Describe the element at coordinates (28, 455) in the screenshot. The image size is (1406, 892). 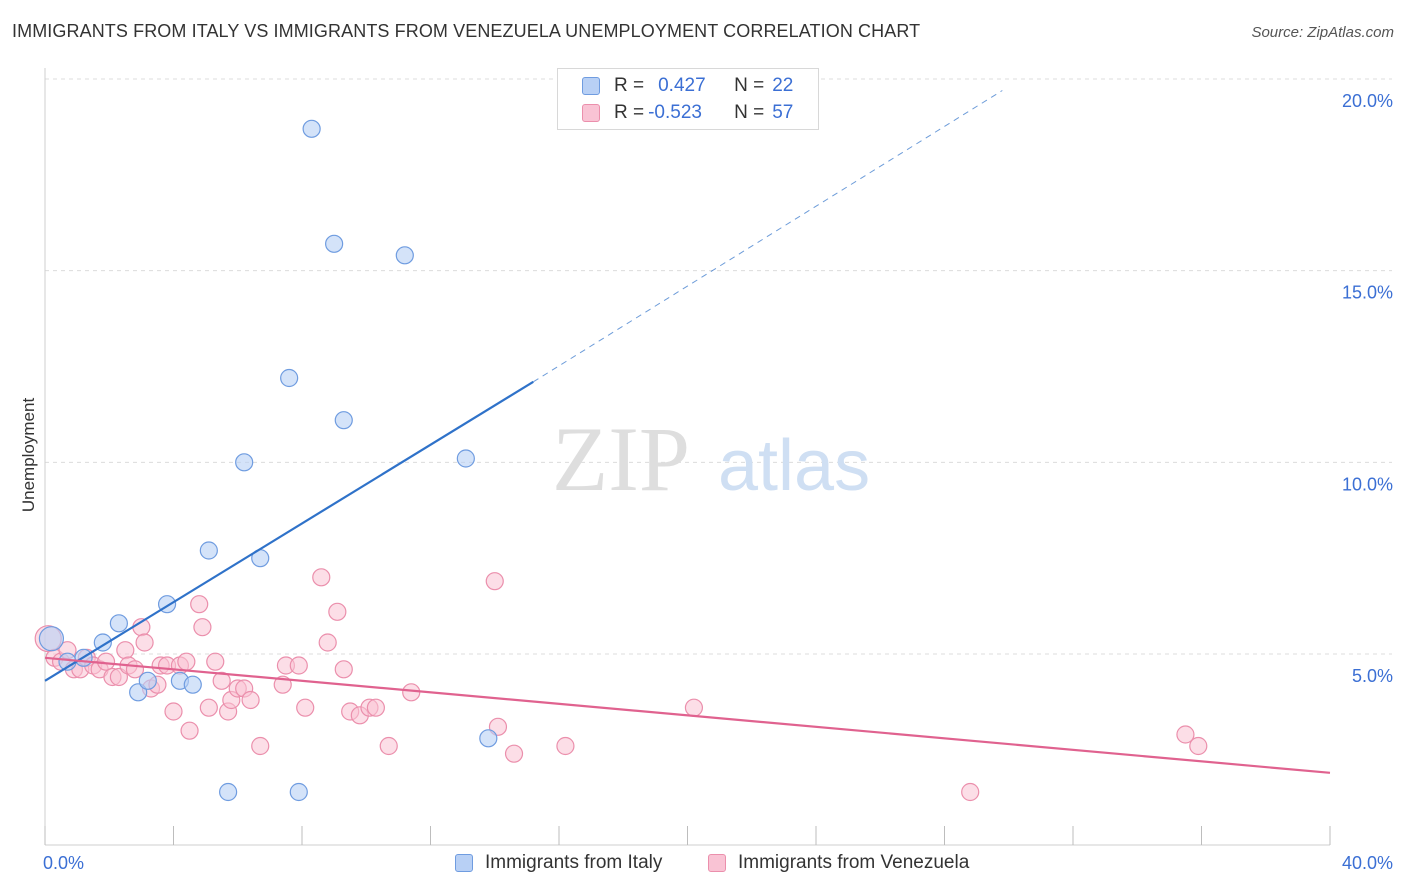
I see `y-axis-label: Unemployment` at that location.